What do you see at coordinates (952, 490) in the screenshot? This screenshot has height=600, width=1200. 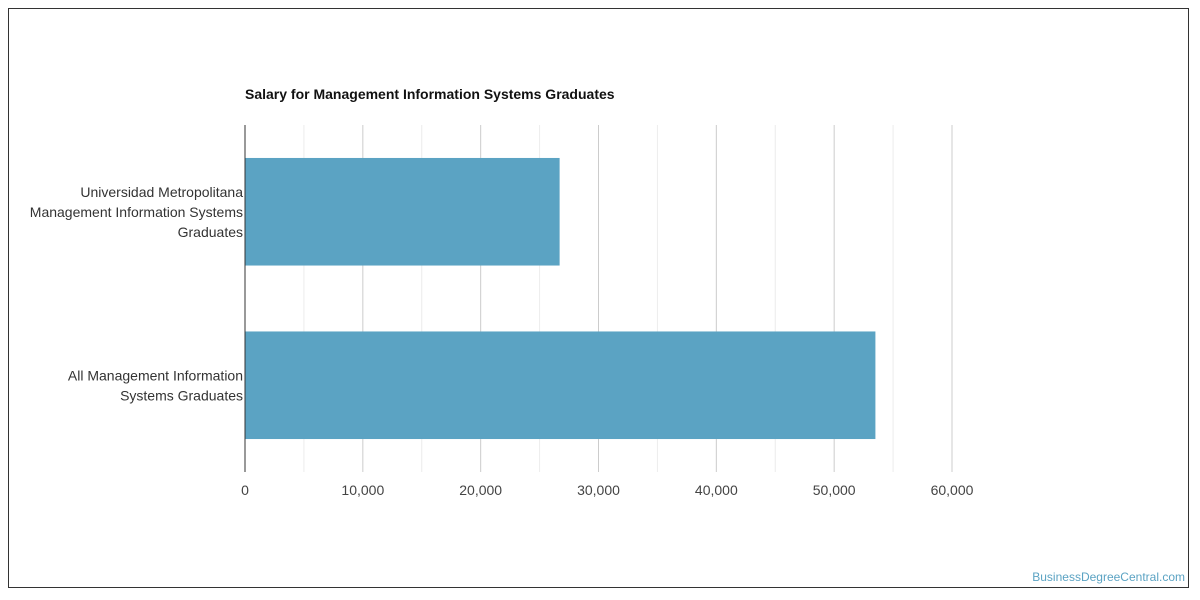 I see `x-tick-label: 60,000` at bounding box center [952, 490].